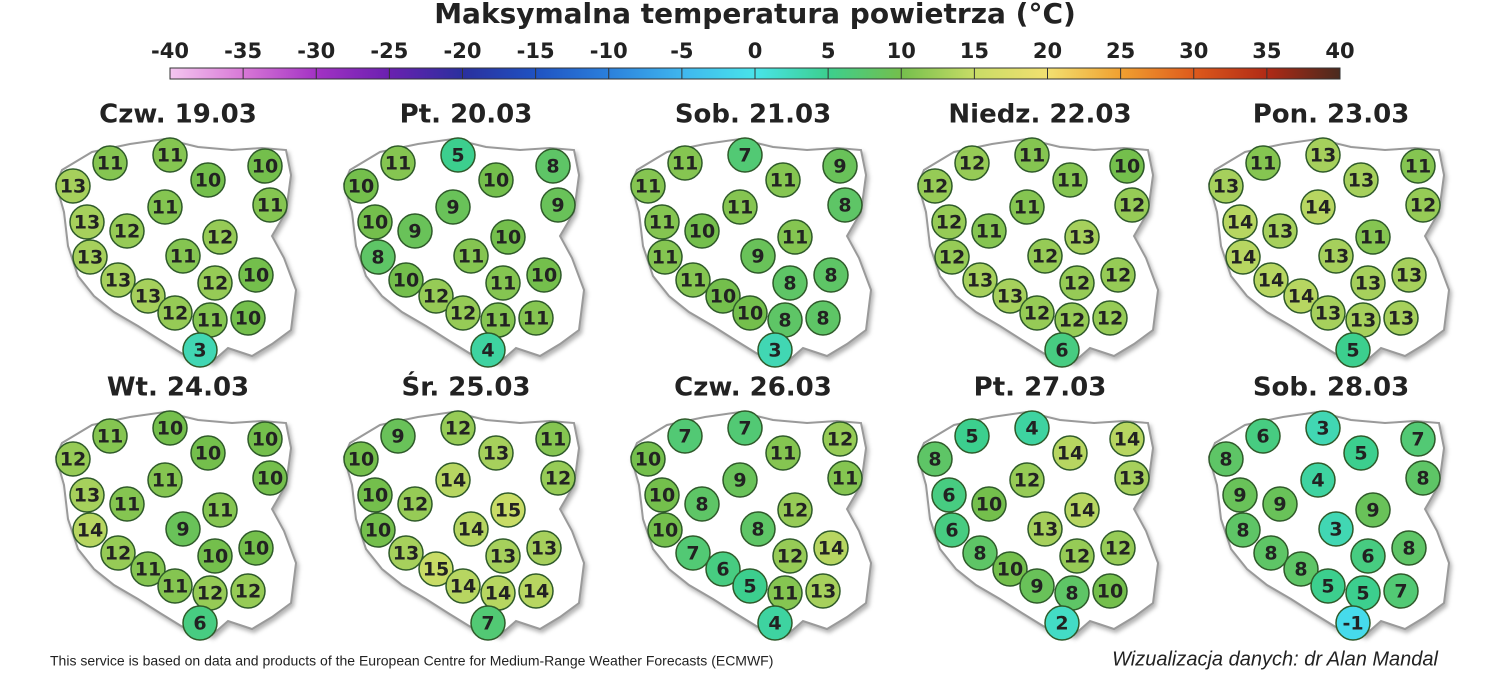 The height and width of the screenshot is (683, 1499). I want to click on colorbar-tick-label: 20, so click(1047, 51).